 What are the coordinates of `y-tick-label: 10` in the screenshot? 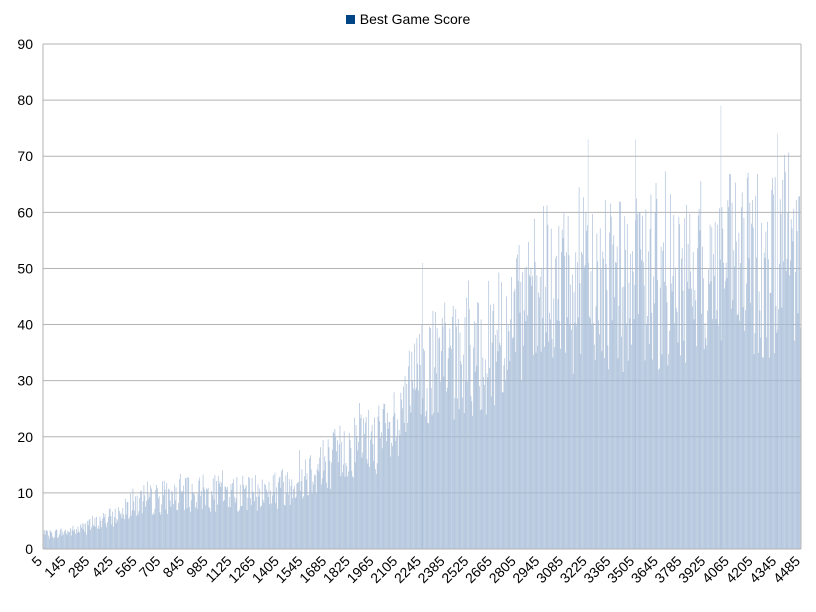 It's located at (25, 493).